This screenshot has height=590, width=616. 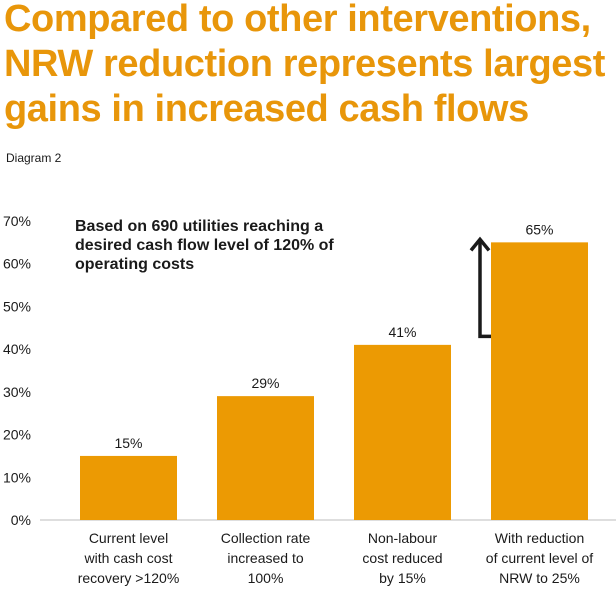 I want to click on category-label: by 15%, so click(x=402, y=578).